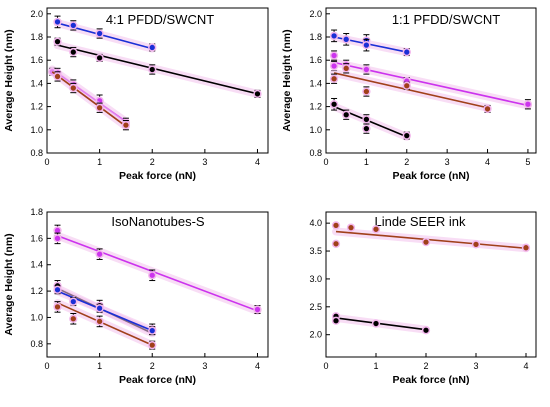  What do you see at coordinates (420, 221) in the screenshot?
I see `panel-title: Linde SEER ink` at bounding box center [420, 221].